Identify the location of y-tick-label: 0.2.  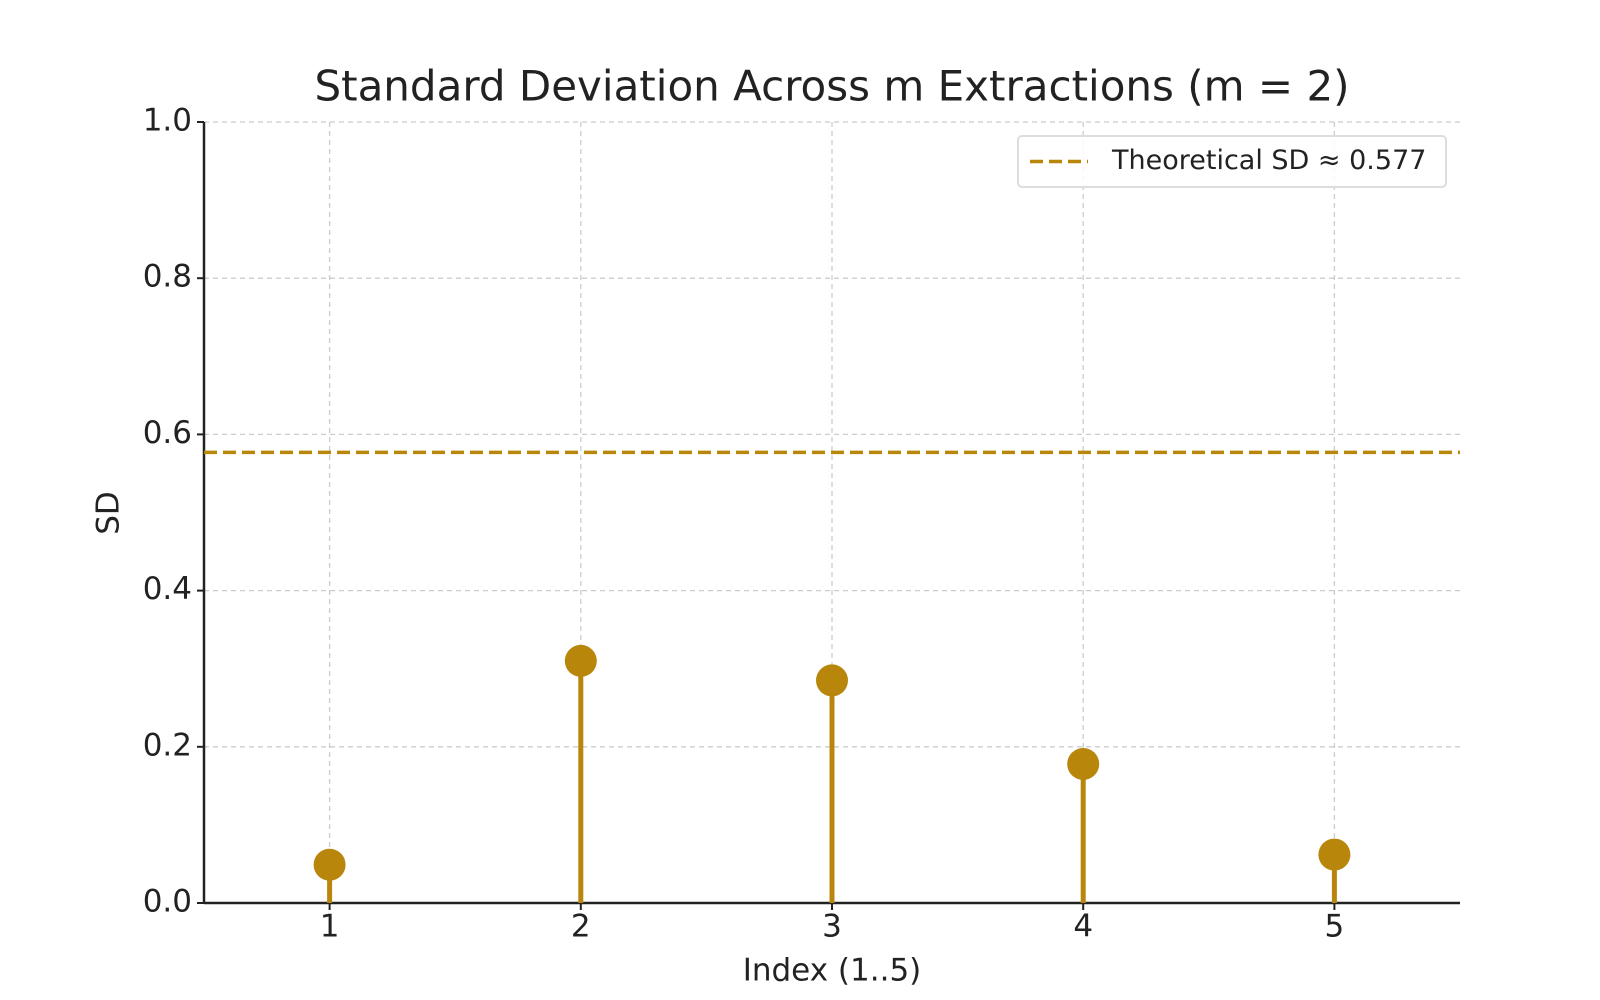
(167, 745).